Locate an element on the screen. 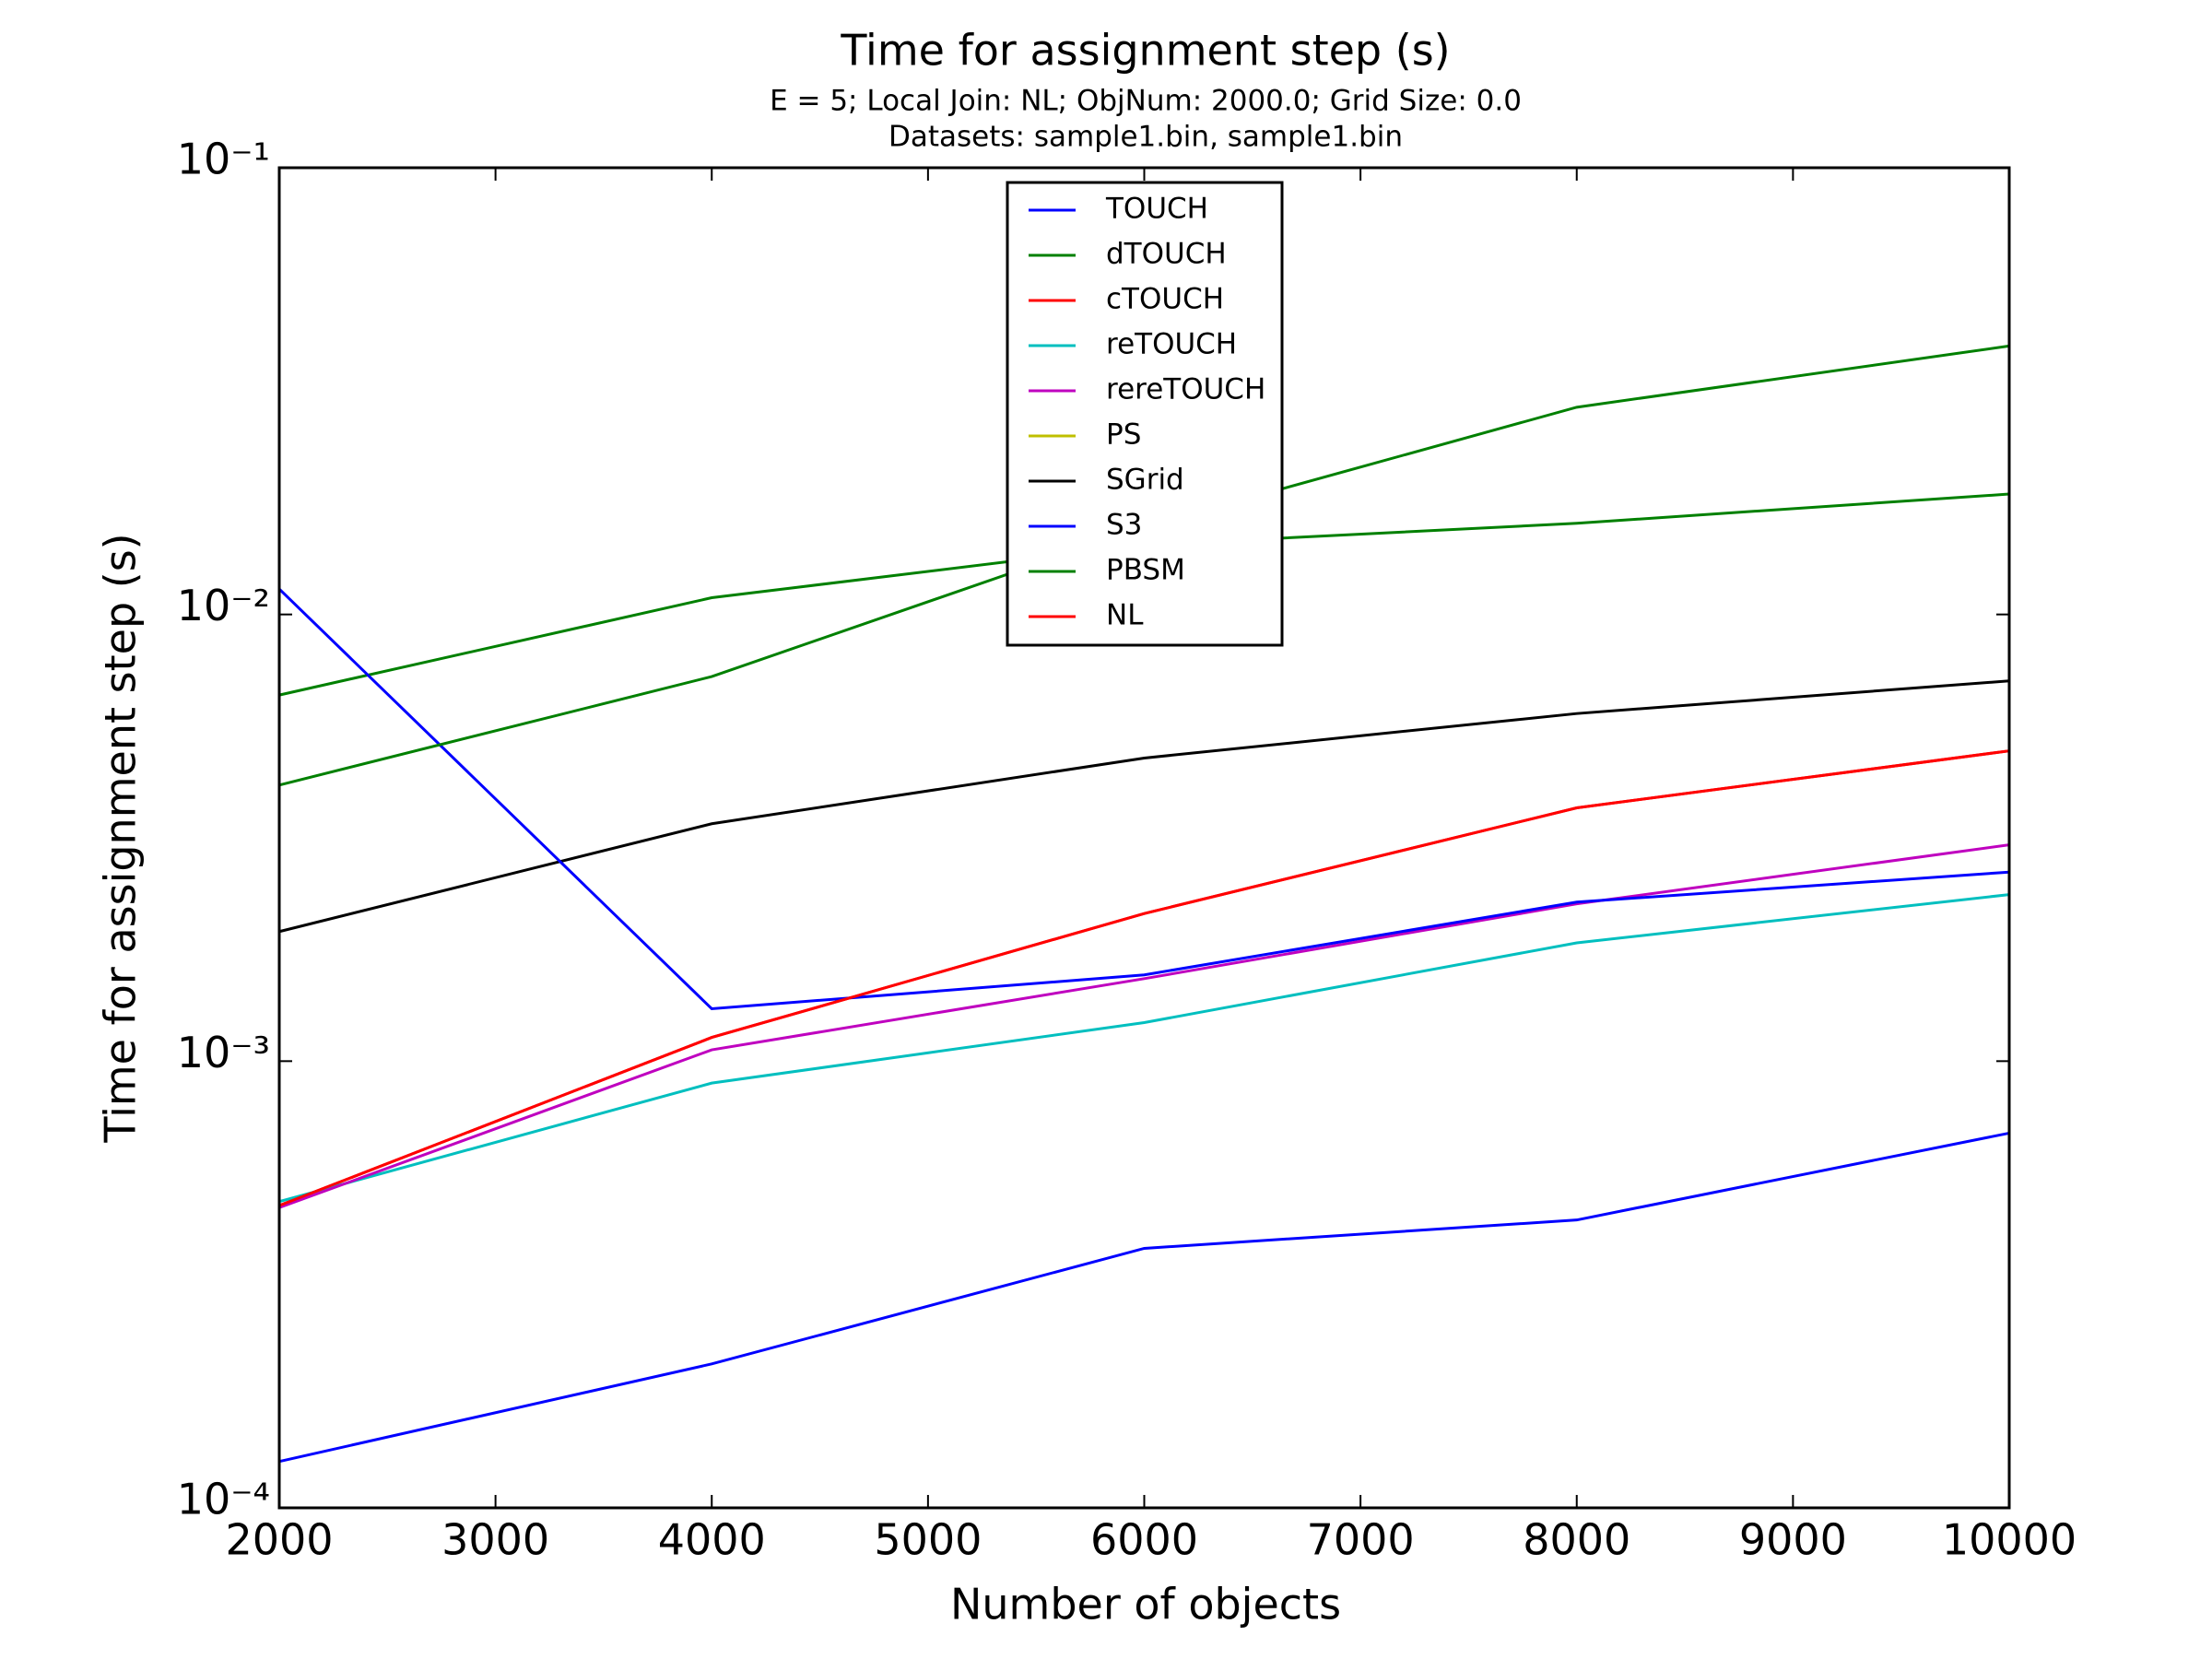 Image resolution: width=2212 pixels, height=1659 pixels. y-tick-label: 10⁻⁴ is located at coordinates (223, 1499).